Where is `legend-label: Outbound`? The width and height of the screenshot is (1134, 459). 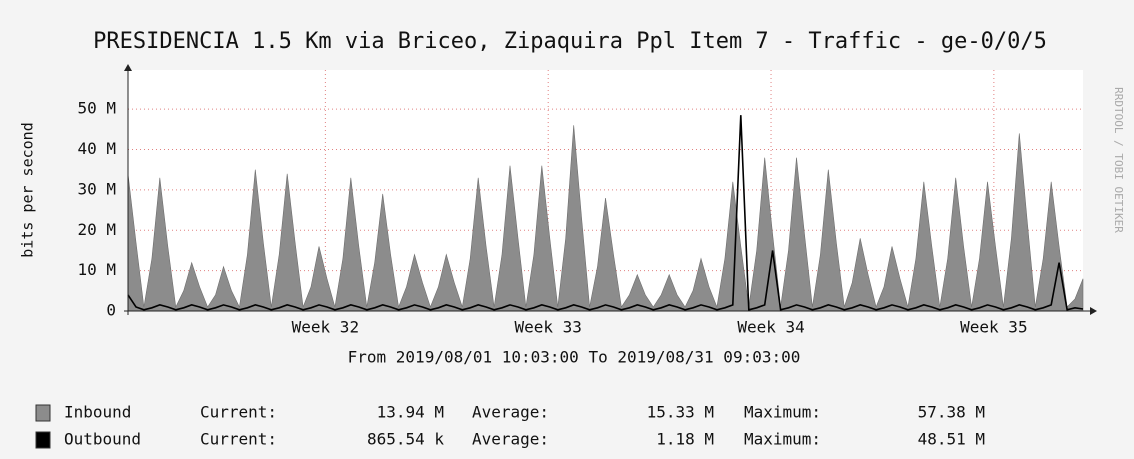
legend-label: Outbound is located at coordinates (102, 439).